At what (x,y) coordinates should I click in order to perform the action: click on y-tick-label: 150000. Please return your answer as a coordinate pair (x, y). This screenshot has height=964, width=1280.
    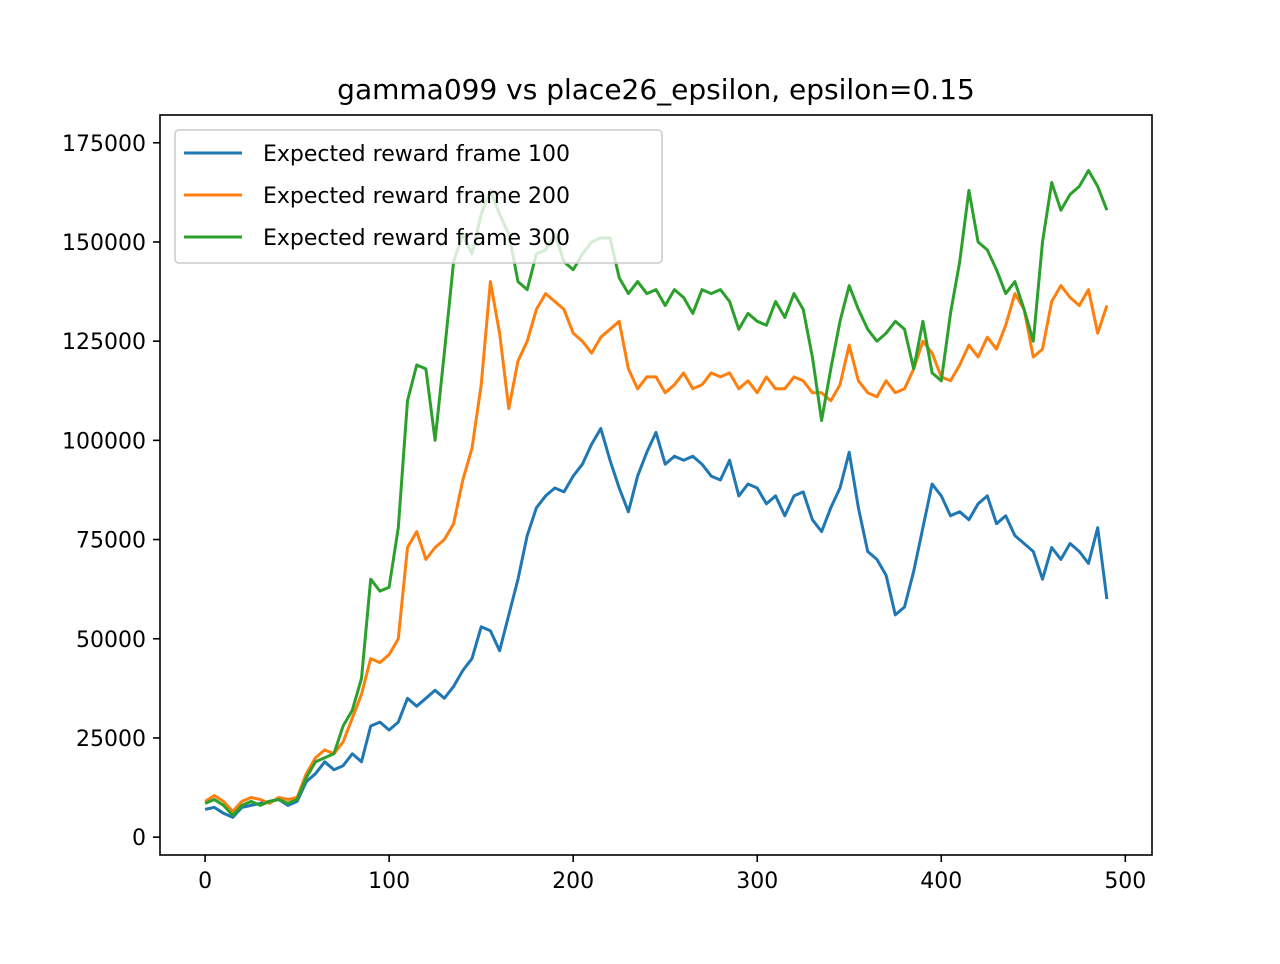
    Looking at the image, I should click on (104, 243).